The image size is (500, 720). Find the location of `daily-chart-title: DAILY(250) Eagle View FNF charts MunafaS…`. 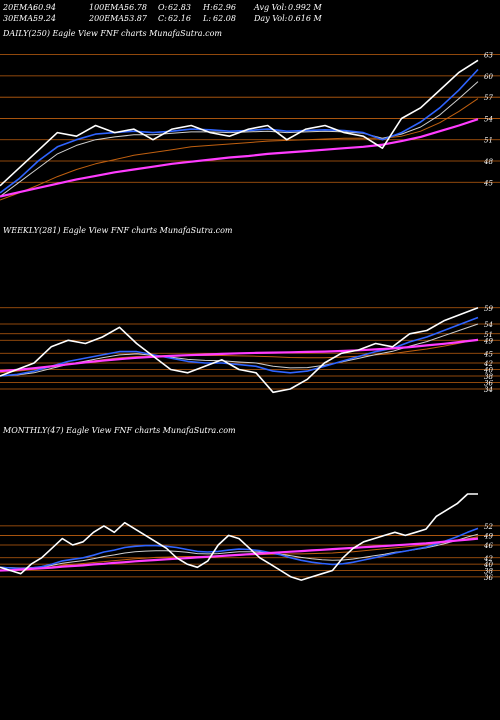

daily-chart-title: DAILY(250) Eagle View FNF charts MunafaS… is located at coordinates (112, 33).